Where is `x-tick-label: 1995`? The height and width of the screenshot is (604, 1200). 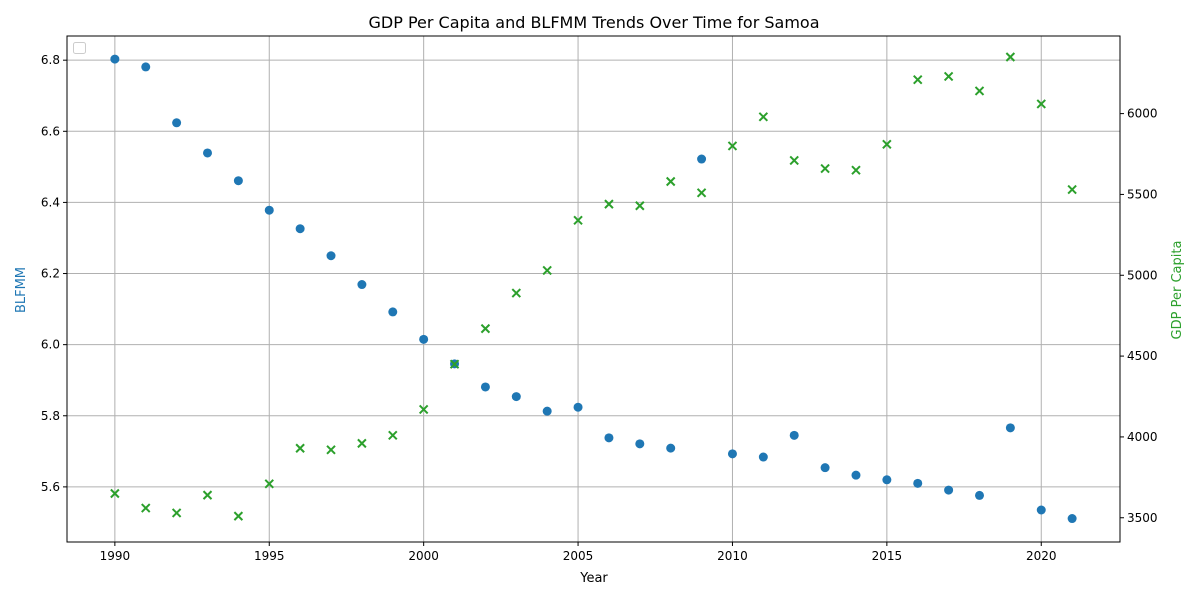 x-tick-label: 1995 is located at coordinates (269, 556).